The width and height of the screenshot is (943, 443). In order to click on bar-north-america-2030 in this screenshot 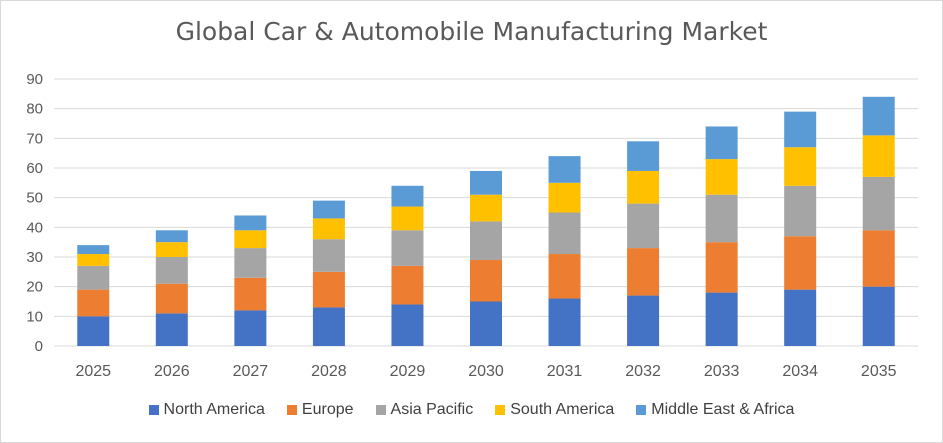, I will do `click(486, 323)`.